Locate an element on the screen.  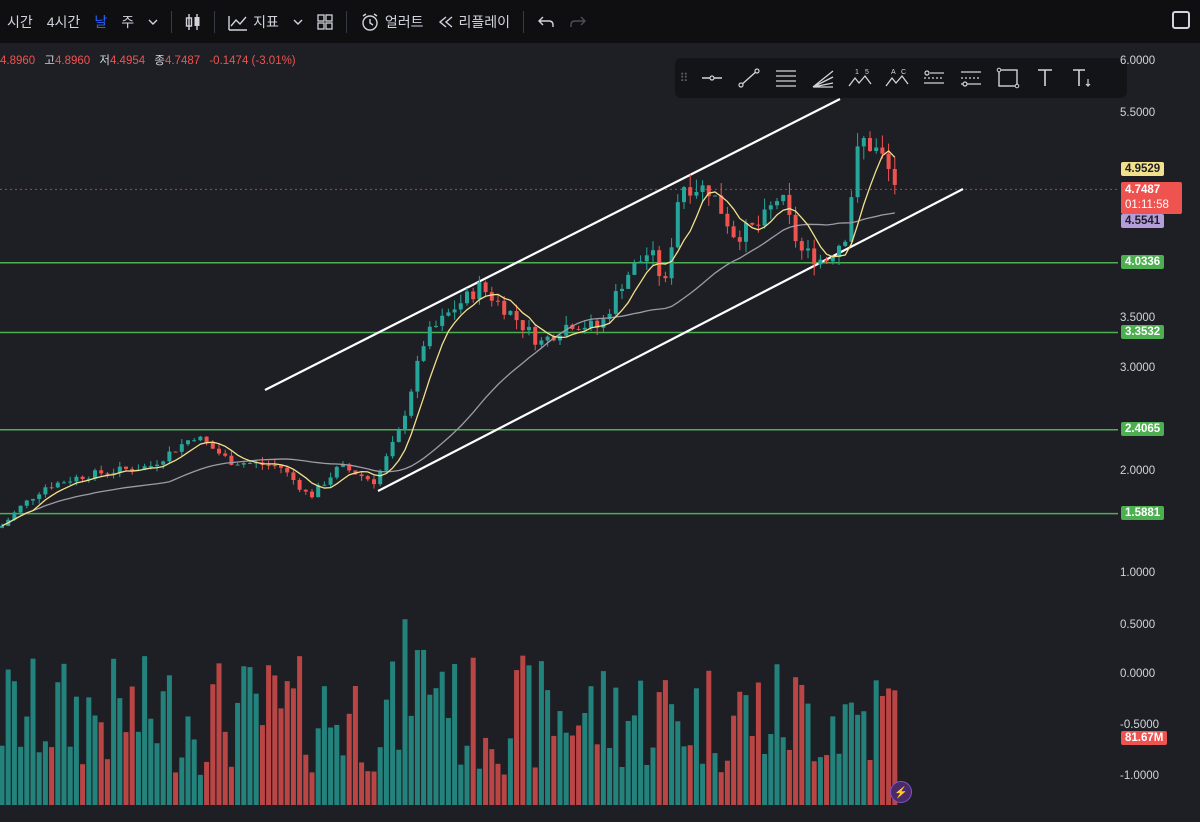
interval-week: 주 is located at coordinates (128, 21).